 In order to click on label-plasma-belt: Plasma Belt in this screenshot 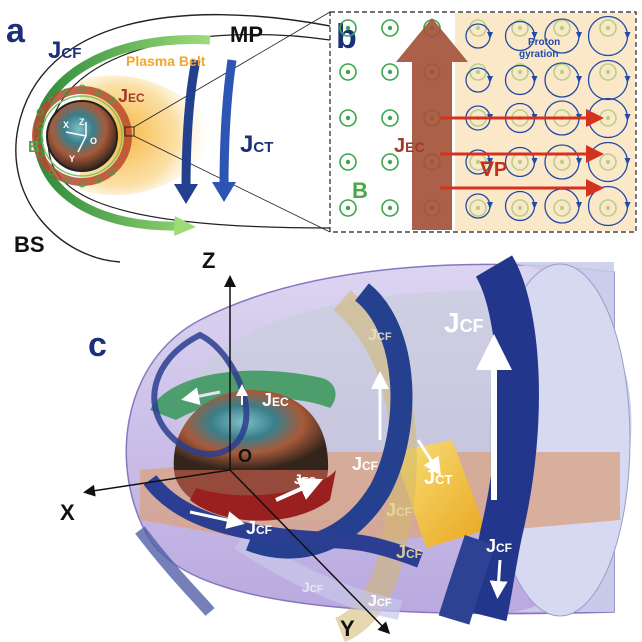, I will do `click(166, 61)`.